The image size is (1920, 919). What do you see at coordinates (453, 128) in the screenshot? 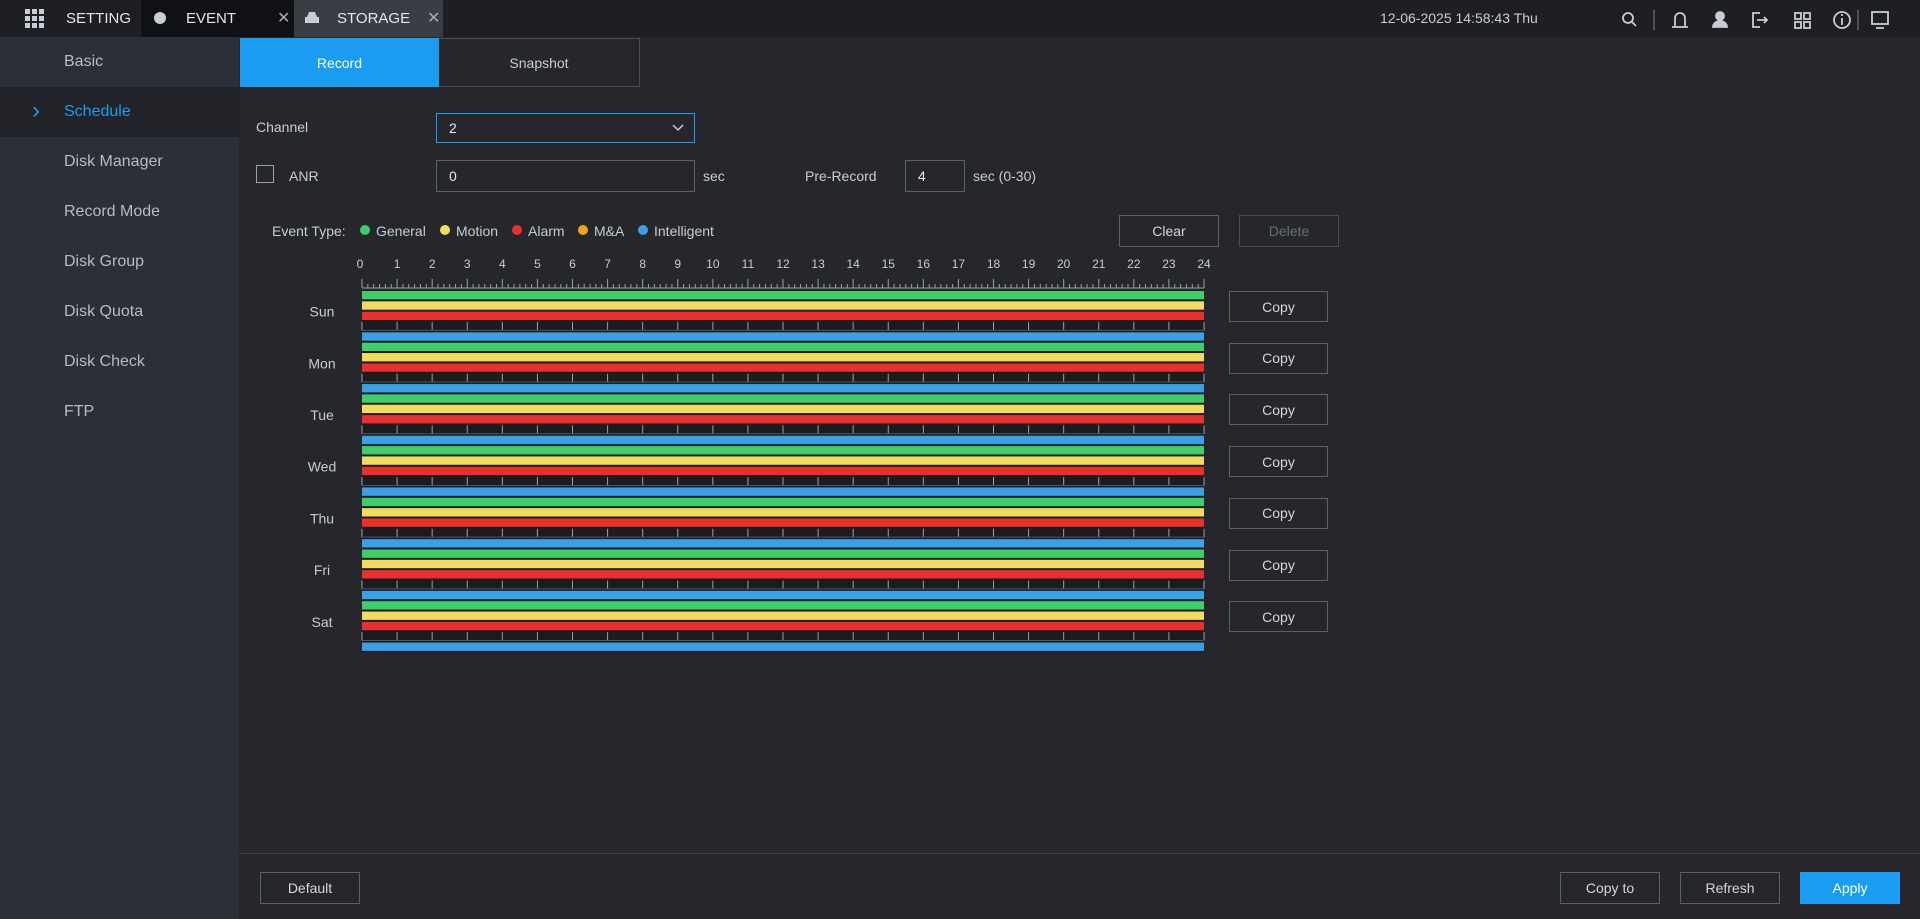
I see `channel-value: 2` at bounding box center [453, 128].